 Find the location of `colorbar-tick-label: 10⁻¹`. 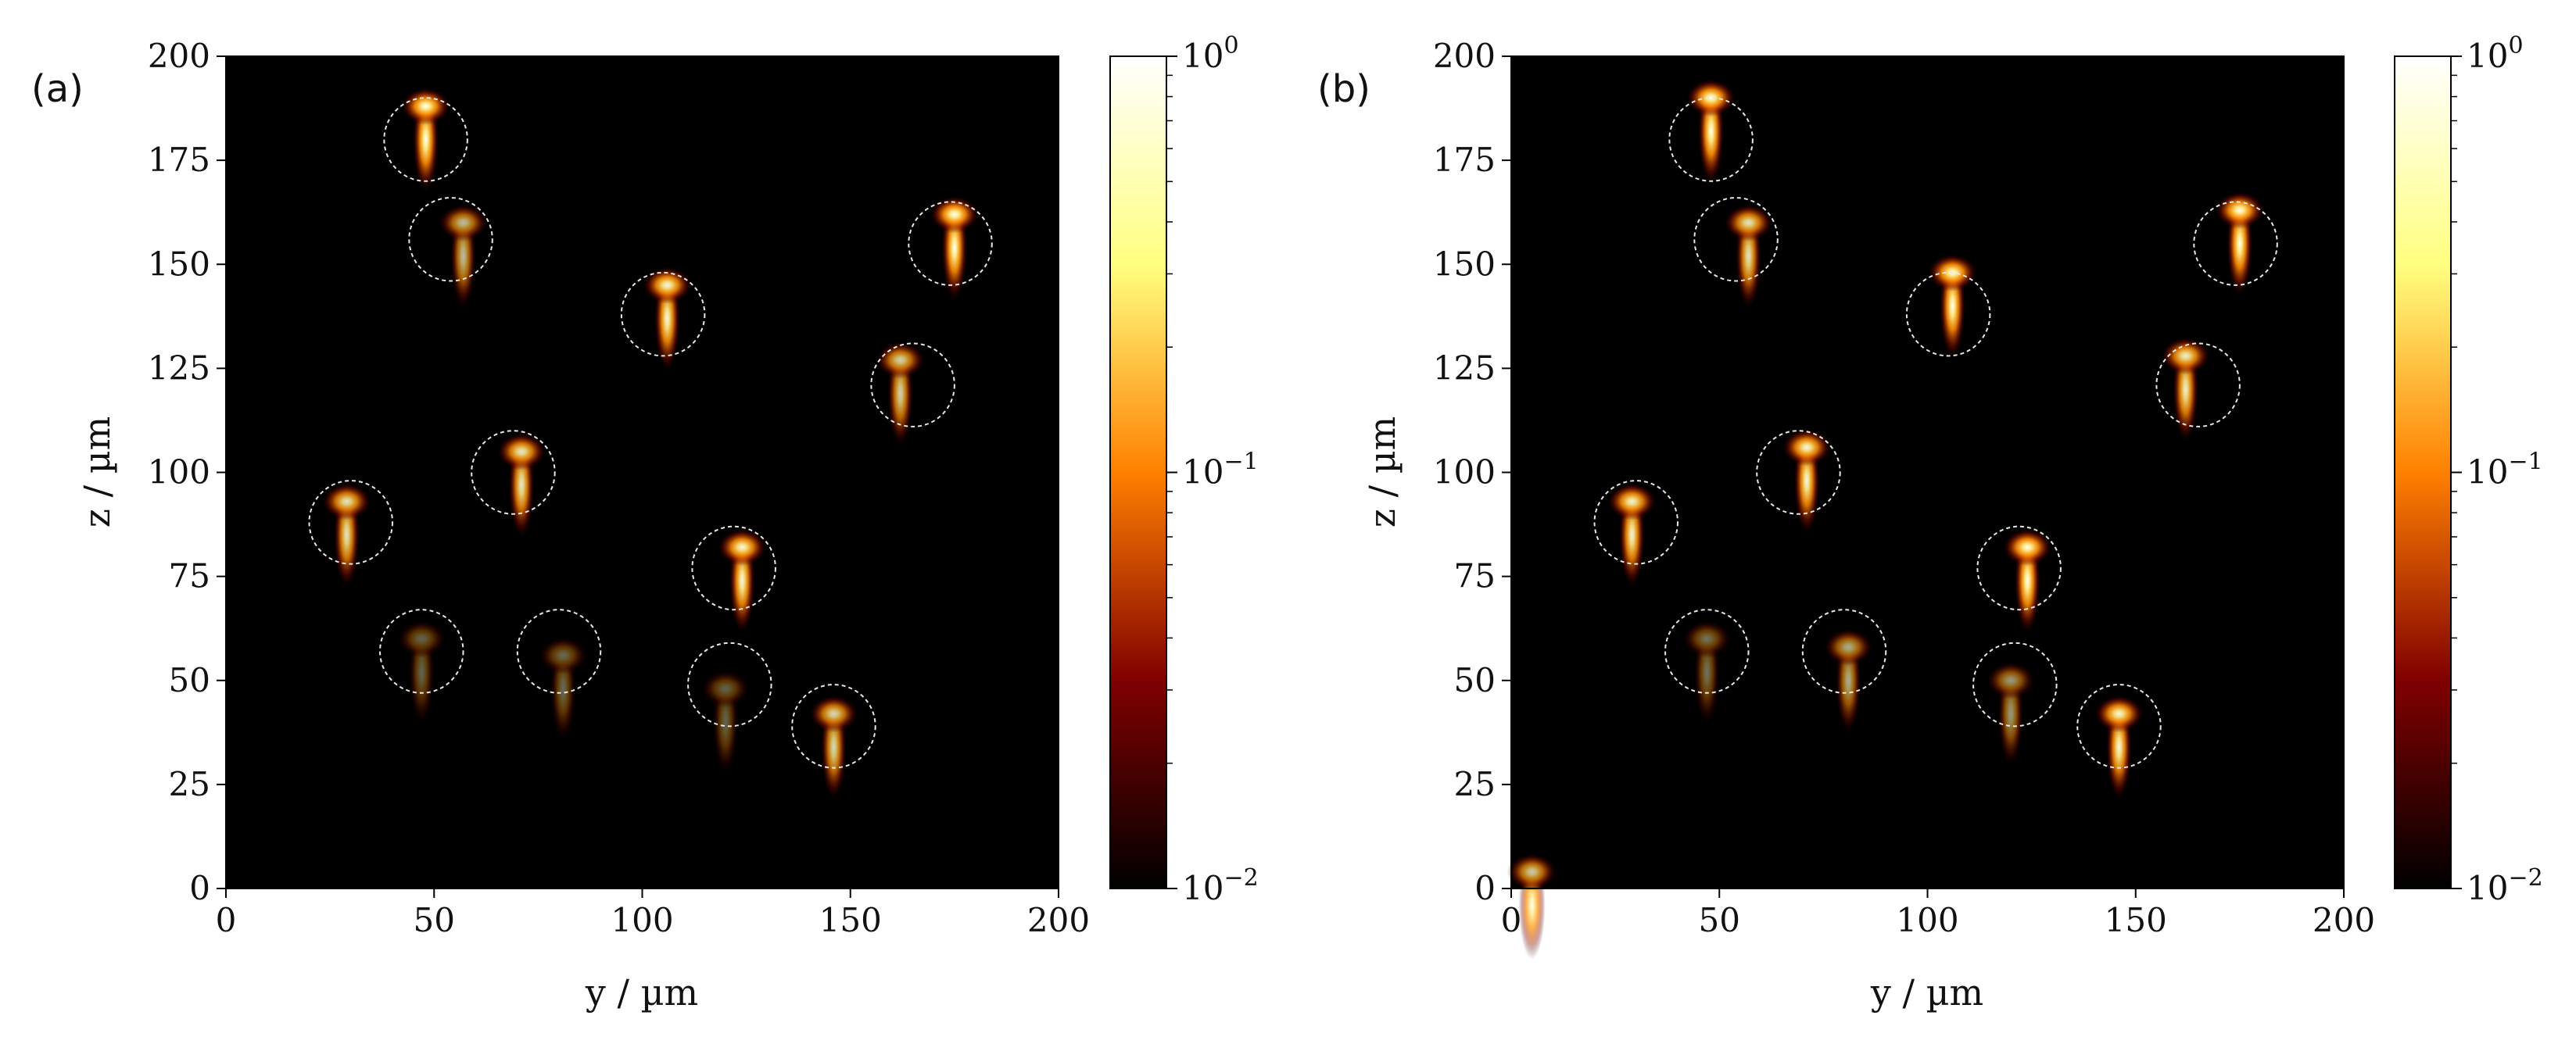

colorbar-tick-label: 10⁻¹ is located at coordinates (2505, 470).